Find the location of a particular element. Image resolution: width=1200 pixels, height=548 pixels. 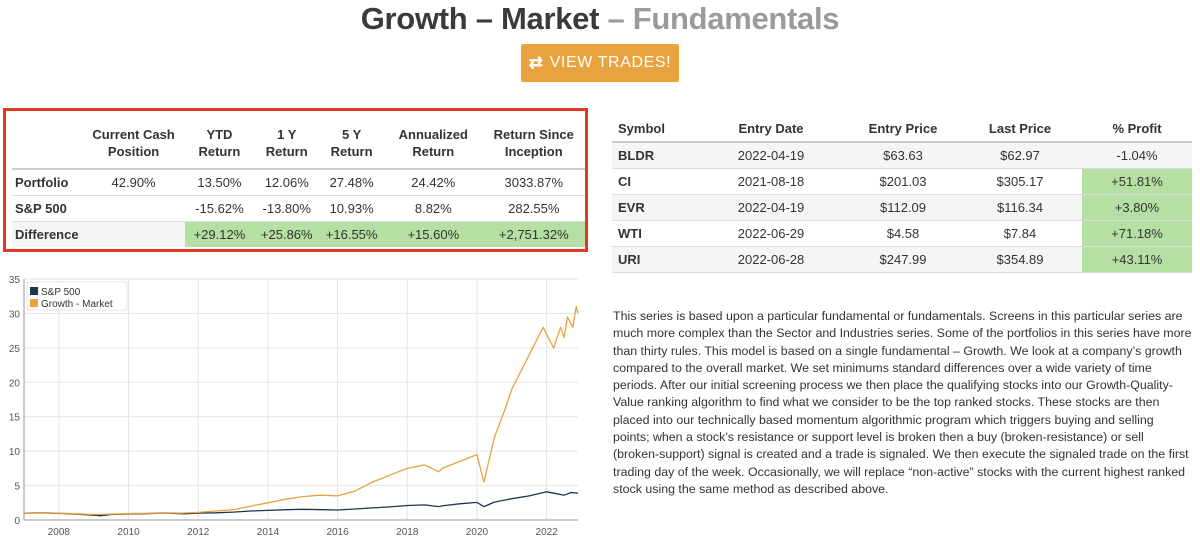

table-cell: 42.90% is located at coordinates (133, 182).